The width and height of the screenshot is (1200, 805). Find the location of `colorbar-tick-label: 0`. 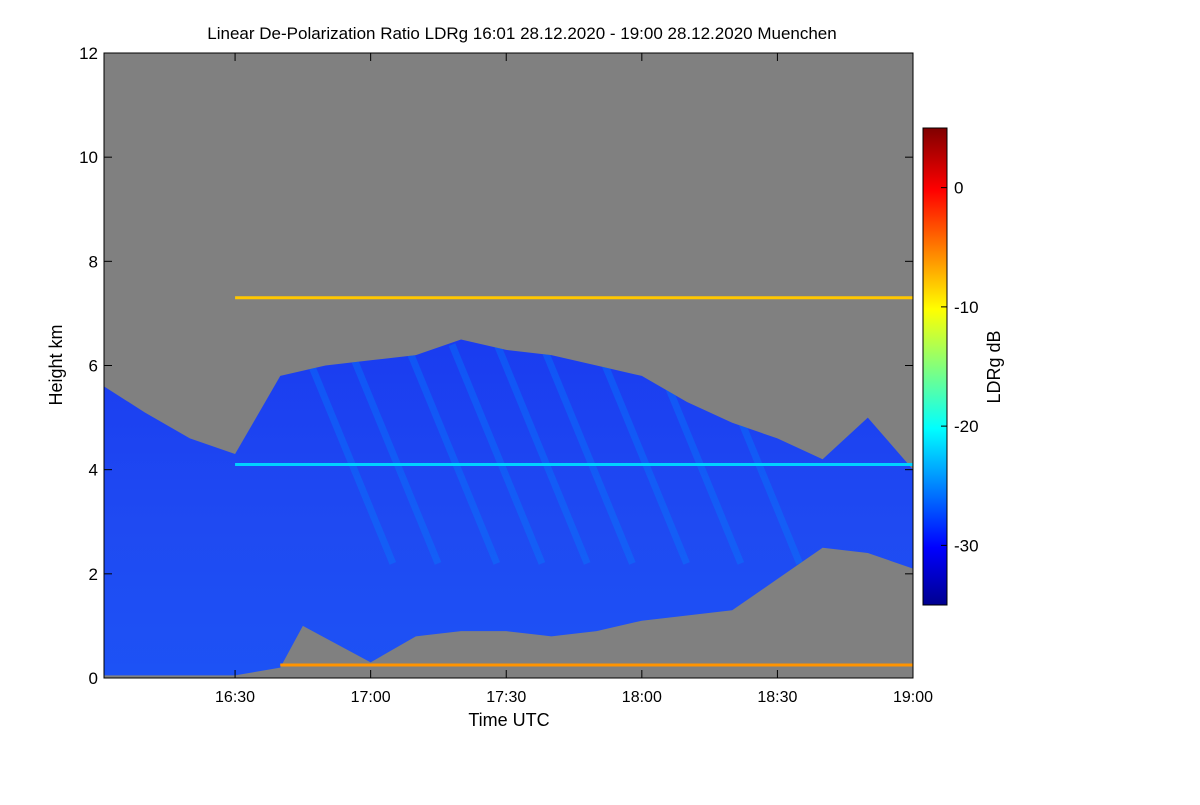

colorbar-tick-label: 0 is located at coordinates (958, 188).